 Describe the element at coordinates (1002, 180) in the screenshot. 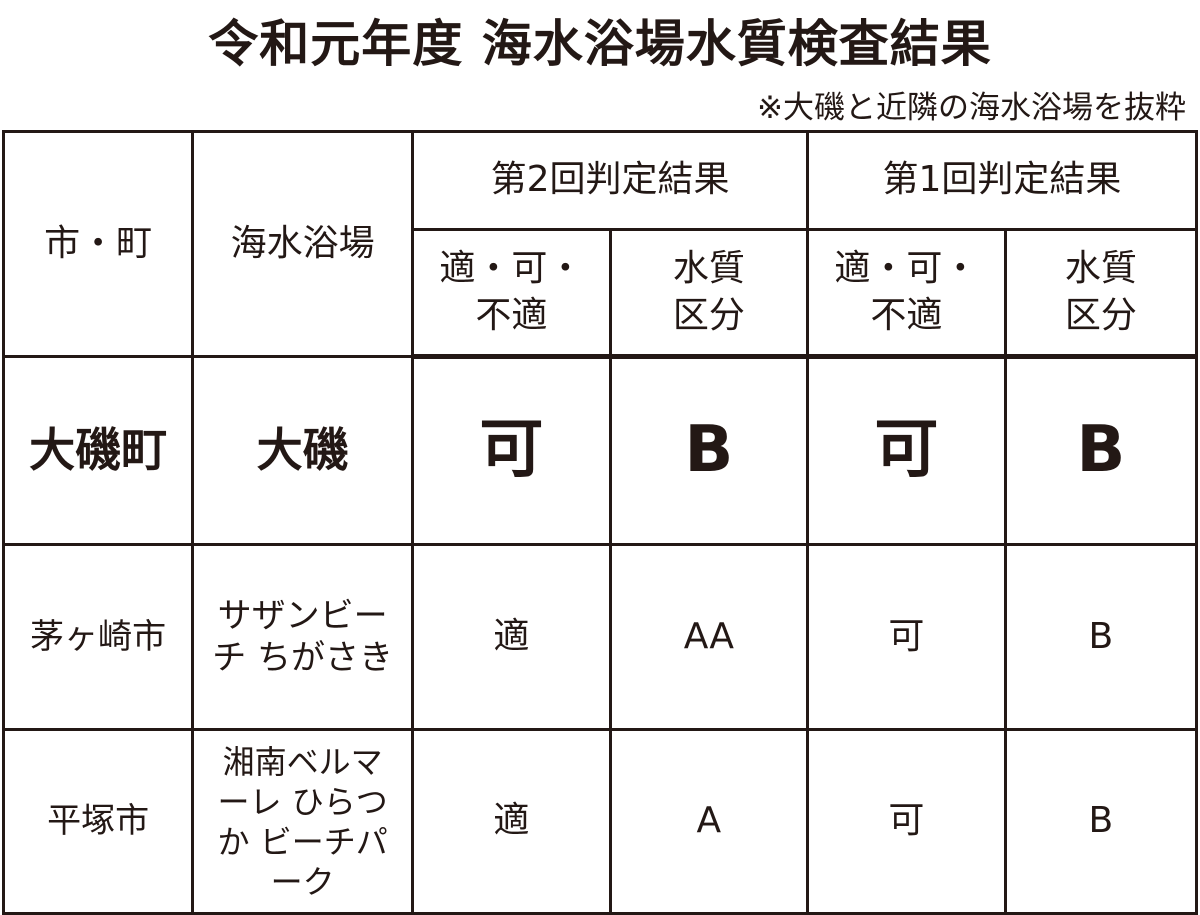

I see `header-round1: 第1回判定結果` at that location.